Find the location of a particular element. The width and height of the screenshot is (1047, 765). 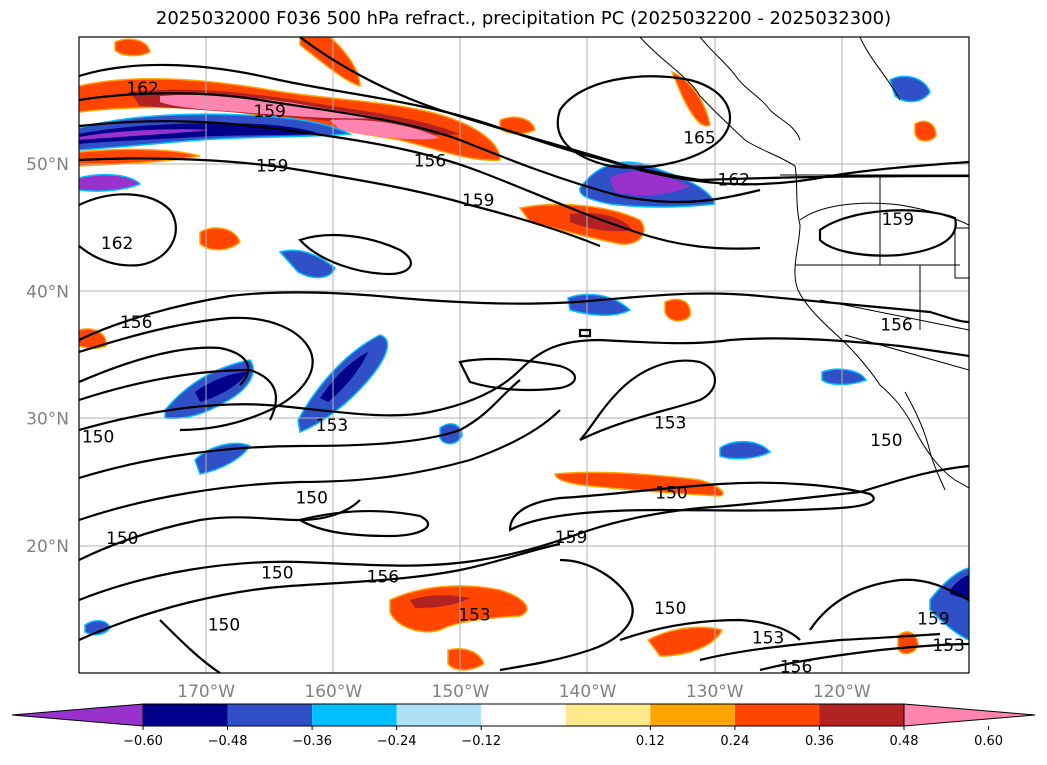

shade-jet-negative-core is located at coordinates (199, 133).